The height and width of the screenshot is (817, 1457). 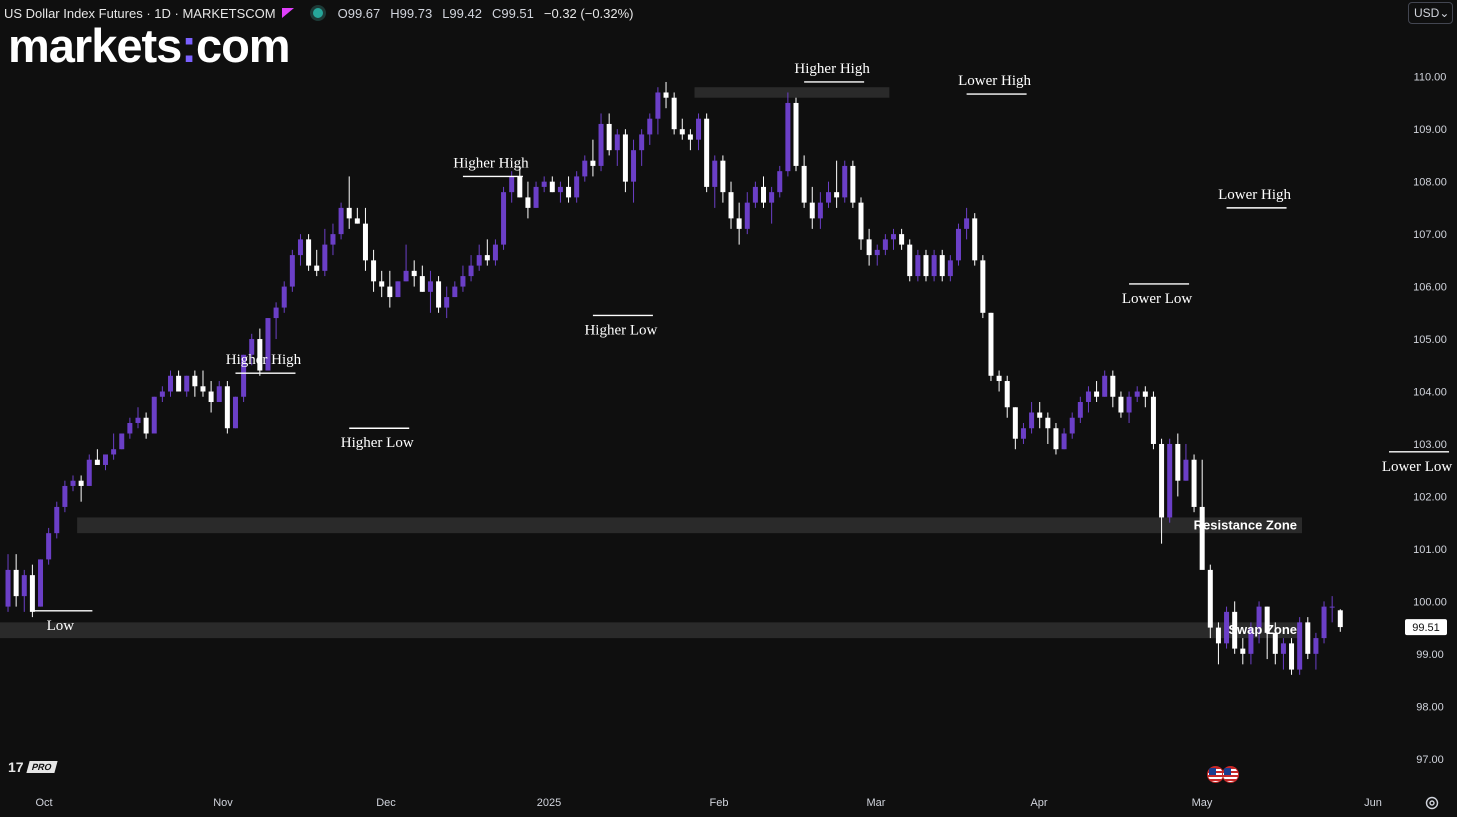 What do you see at coordinates (287, 13) in the screenshot?
I see `flag-icon` at bounding box center [287, 13].